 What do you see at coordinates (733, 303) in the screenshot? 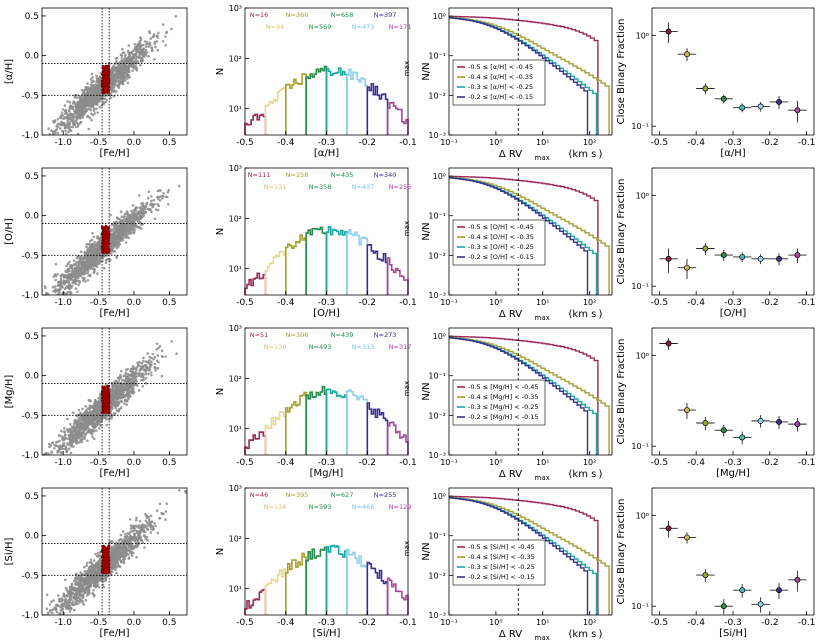
I see `x-tick-label: -0.3` at bounding box center [733, 303].